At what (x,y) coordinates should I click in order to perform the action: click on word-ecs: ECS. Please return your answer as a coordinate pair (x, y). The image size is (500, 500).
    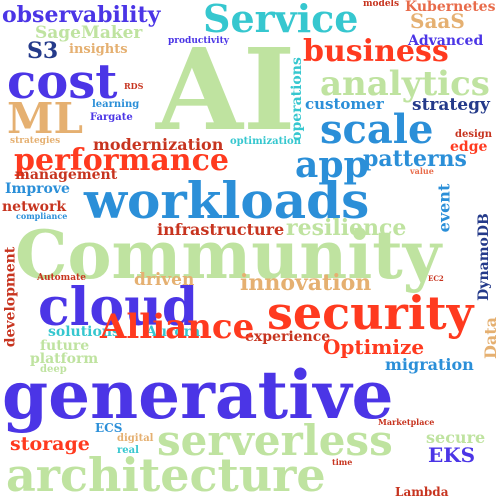
    Looking at the image, I should click on (109, 428).